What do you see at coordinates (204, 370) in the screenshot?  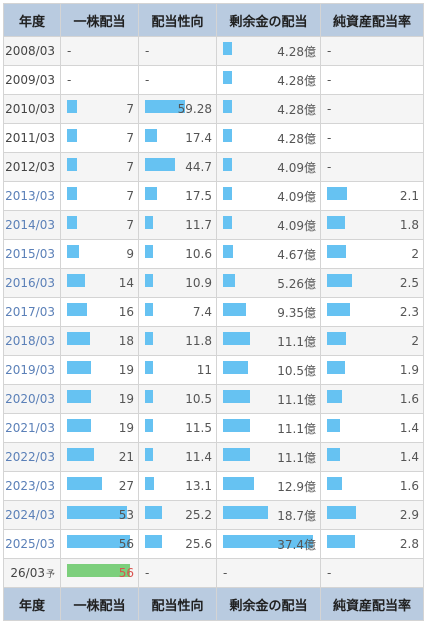 I see `payout-value: 11` at bounding box center [204, 370].